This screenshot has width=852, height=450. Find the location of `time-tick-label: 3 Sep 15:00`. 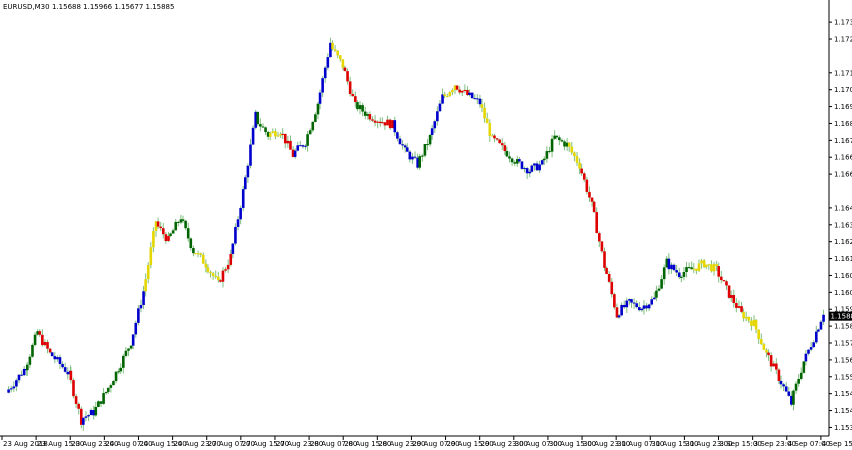

time-tick-label: 3 Sep 15:00 is located at coordinates (741, 444).